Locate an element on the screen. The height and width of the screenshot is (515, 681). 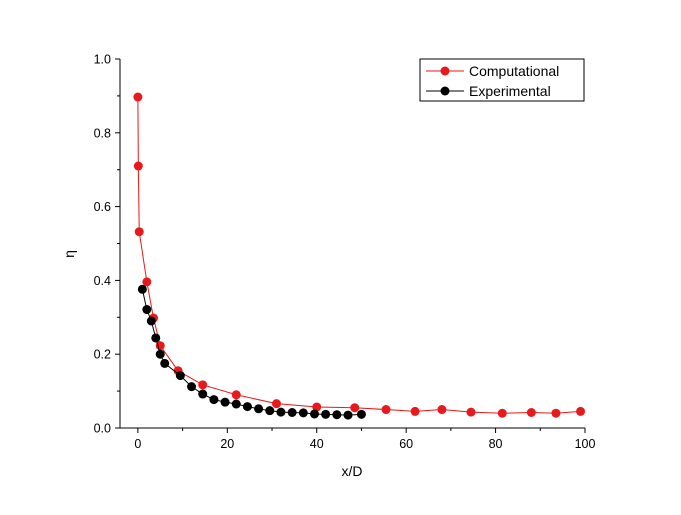
y-tick-label: 1.0 is located at coordinates (102, 60).